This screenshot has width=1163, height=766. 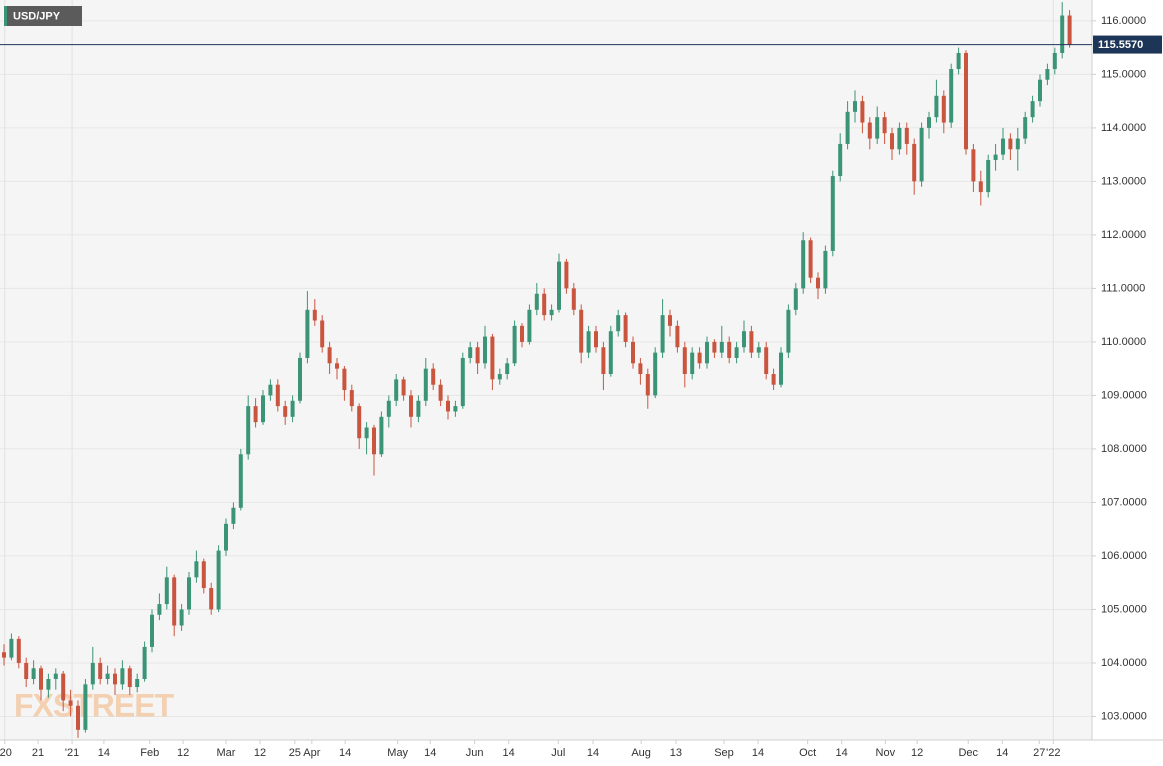 I want to click on x-tick-label: Aug, so click(x=641, y=753).